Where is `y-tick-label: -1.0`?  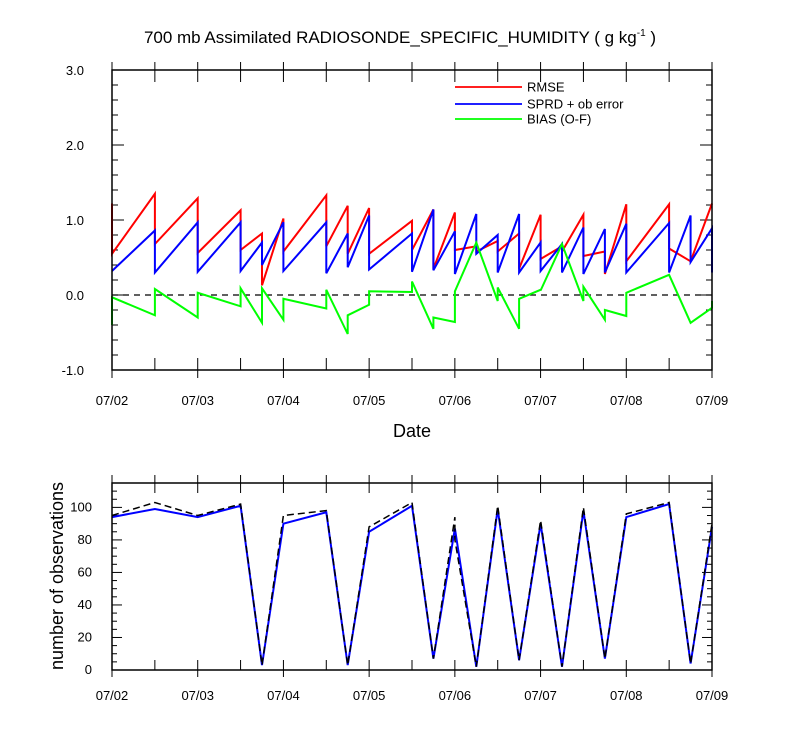
y-tick-label: -1.0 is located at coordinates (73, 370).